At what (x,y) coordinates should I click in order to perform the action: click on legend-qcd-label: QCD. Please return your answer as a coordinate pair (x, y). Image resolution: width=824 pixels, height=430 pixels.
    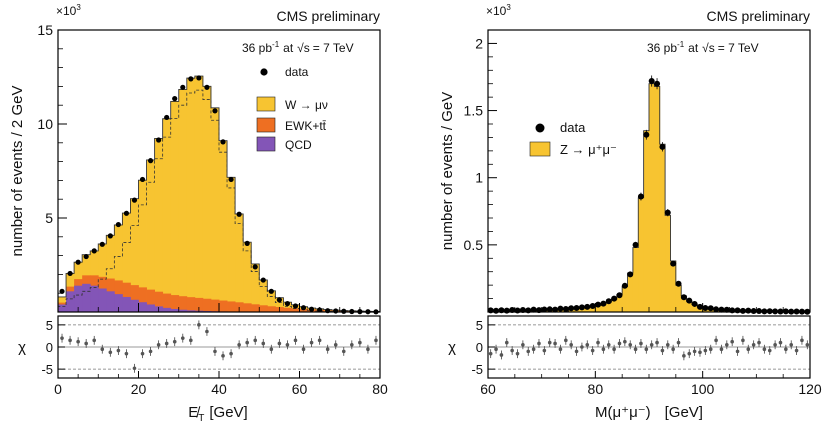
    Looking at the image, I should click on (298, 145).